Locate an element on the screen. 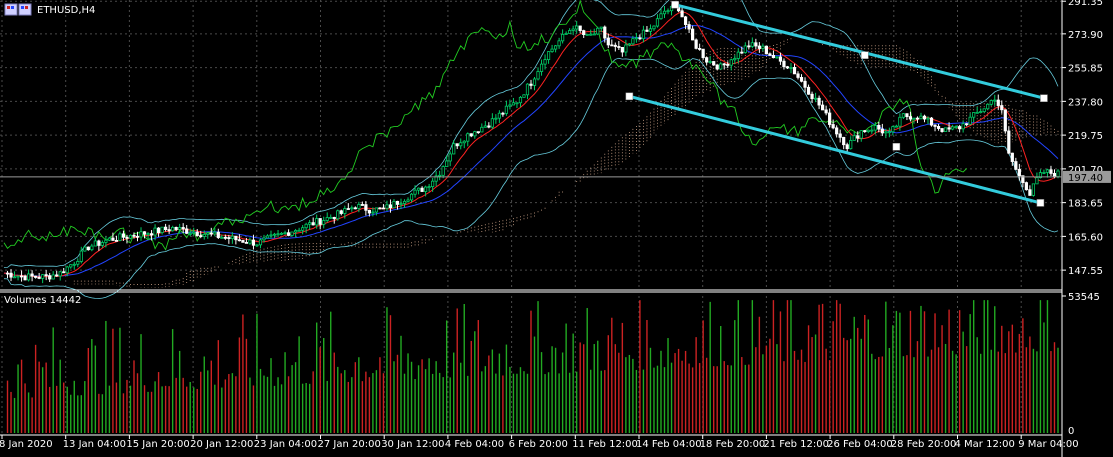  y-tick-label: 147.55 is located at coordinates (1085, 271).